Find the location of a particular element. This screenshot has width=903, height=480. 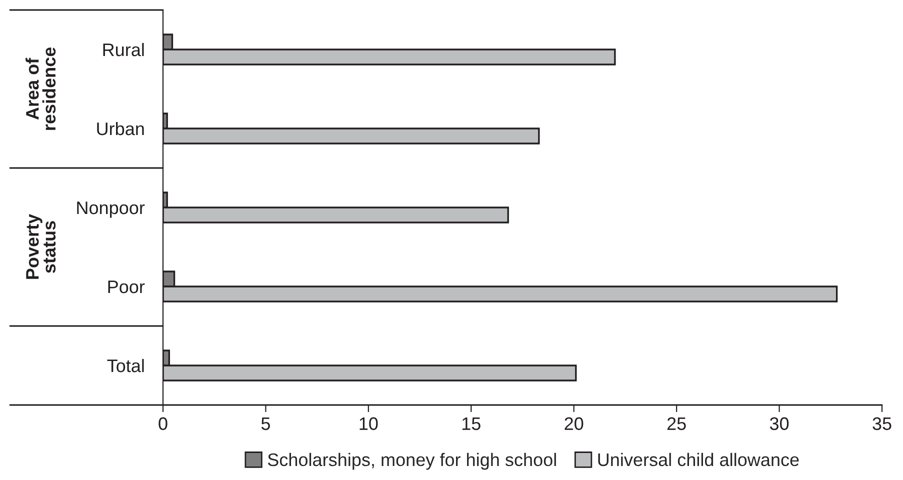

x-tick-label: 25 is located at coordinates (676, 423).